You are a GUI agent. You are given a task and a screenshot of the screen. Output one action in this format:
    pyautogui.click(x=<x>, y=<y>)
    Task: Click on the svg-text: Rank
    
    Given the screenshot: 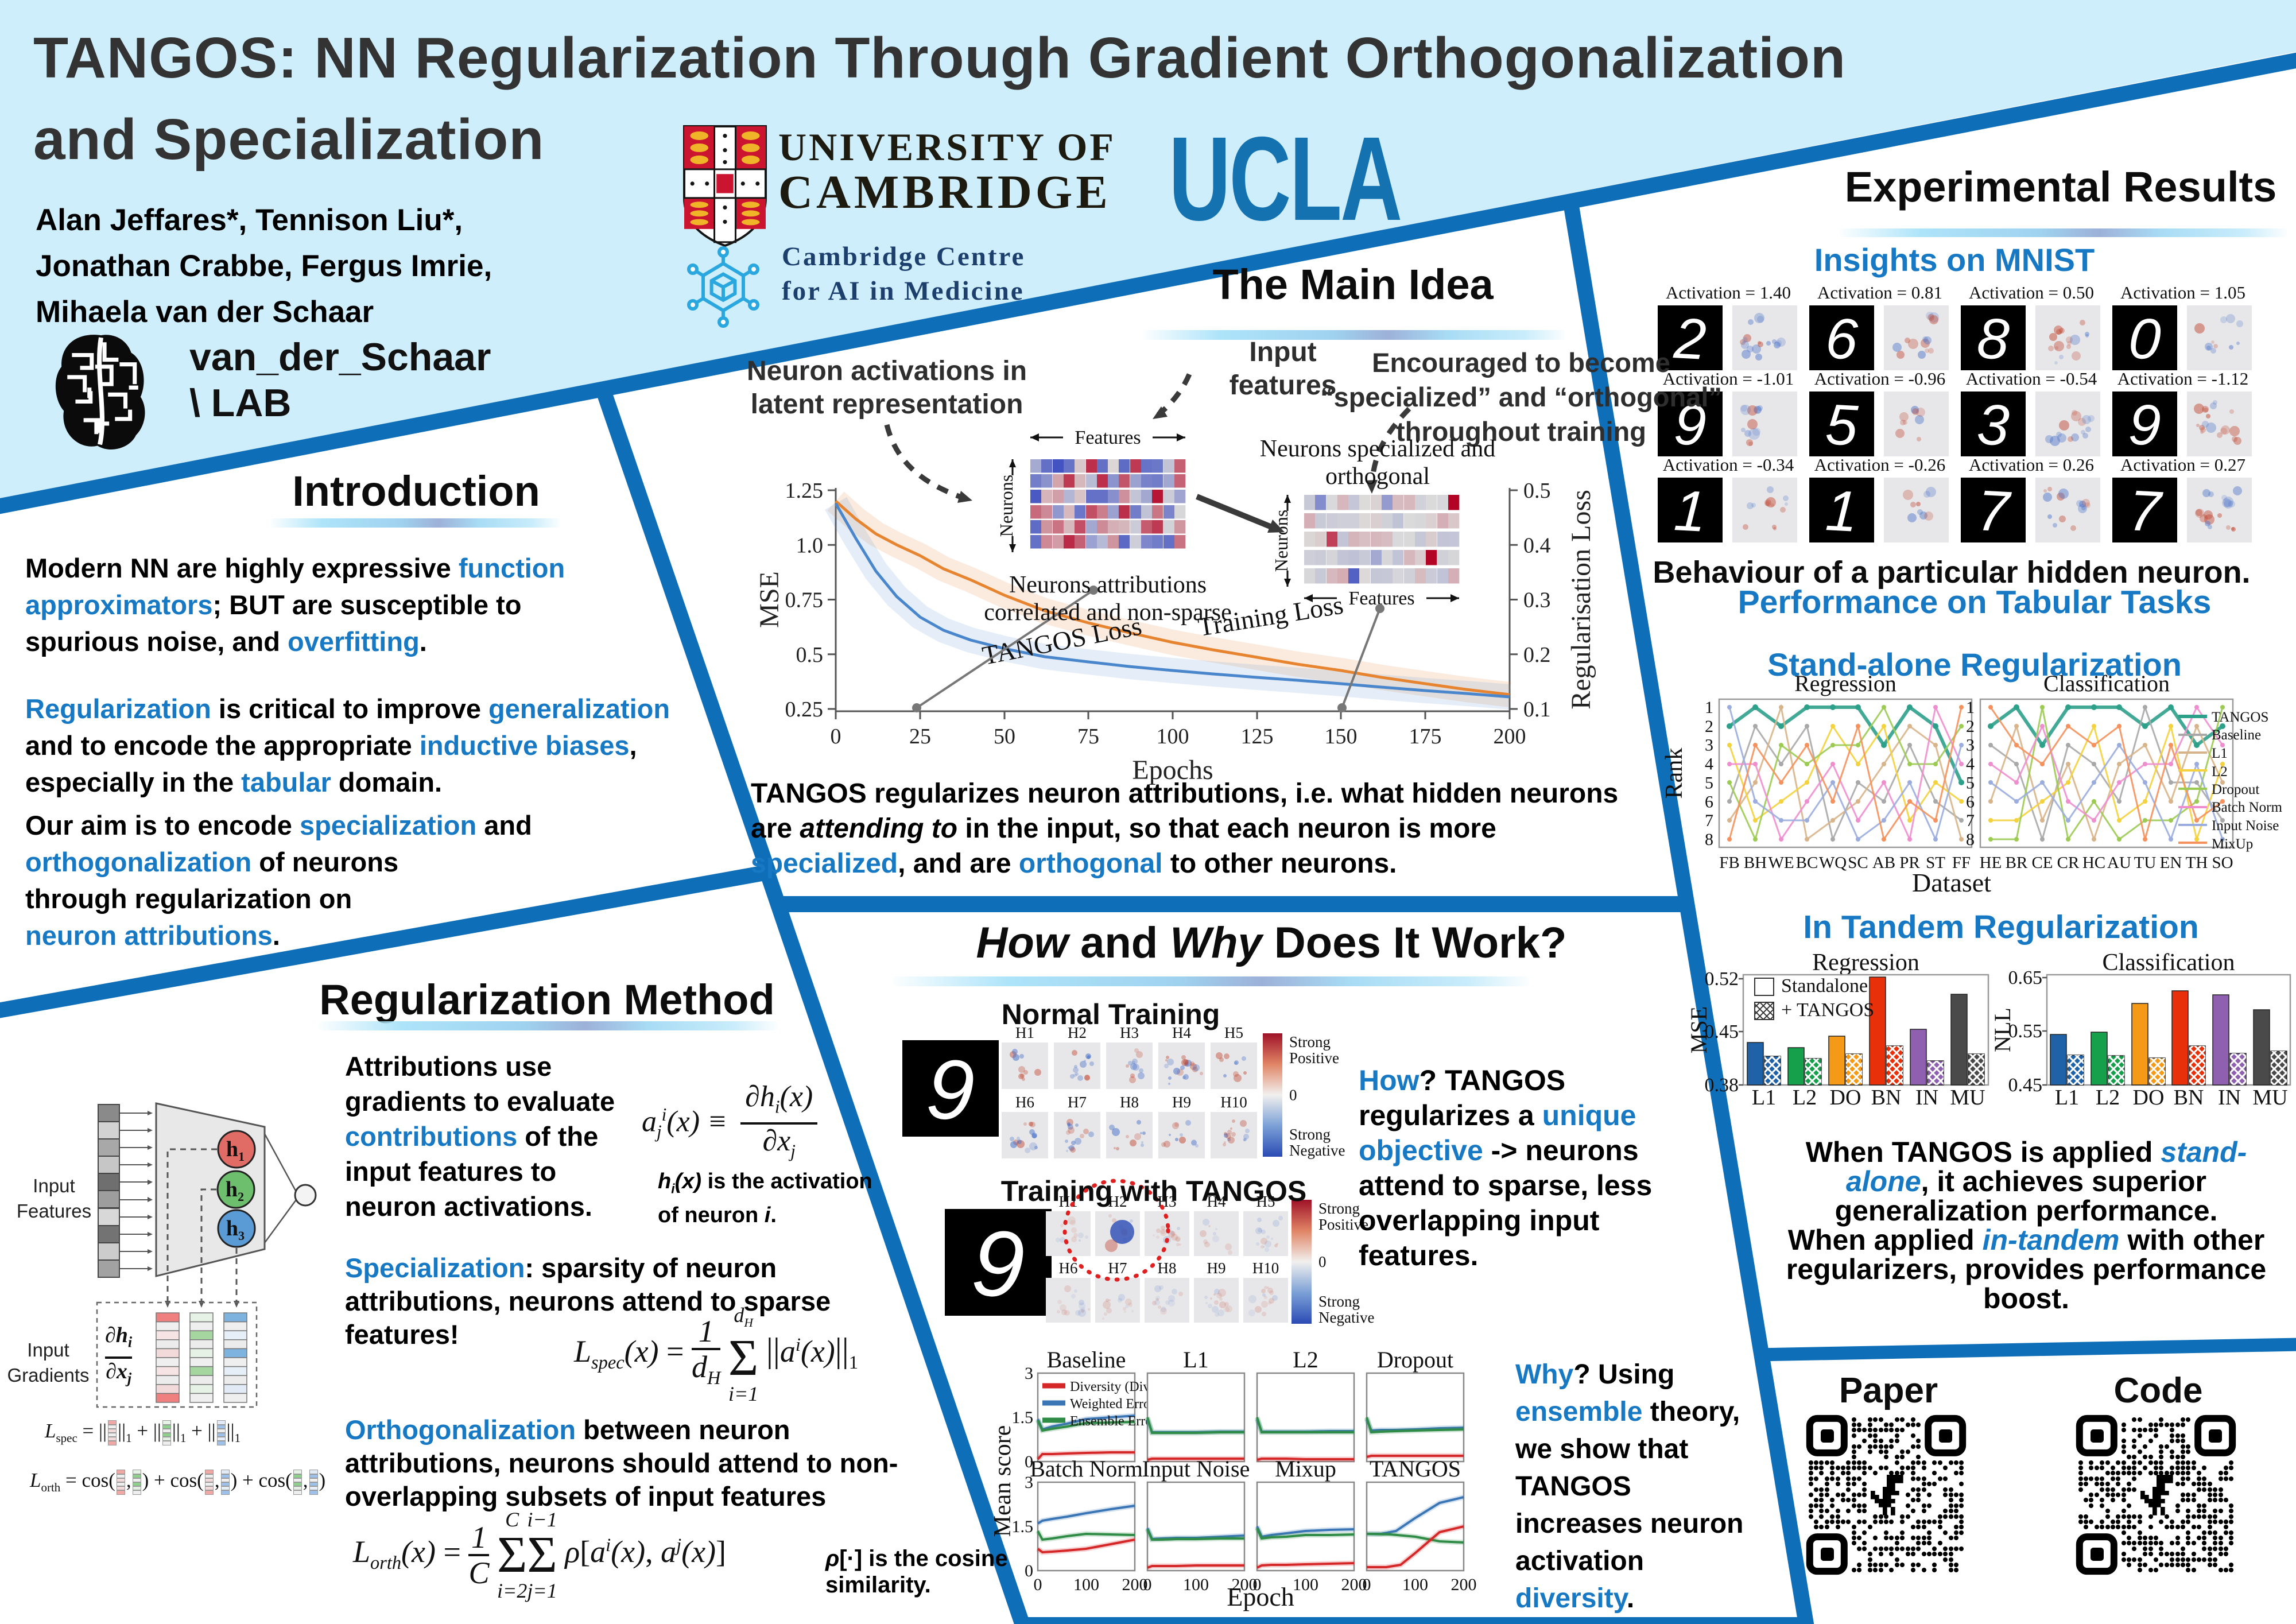 What is the action you would take?
    pyautogui.click(x=1674, y=773)
    